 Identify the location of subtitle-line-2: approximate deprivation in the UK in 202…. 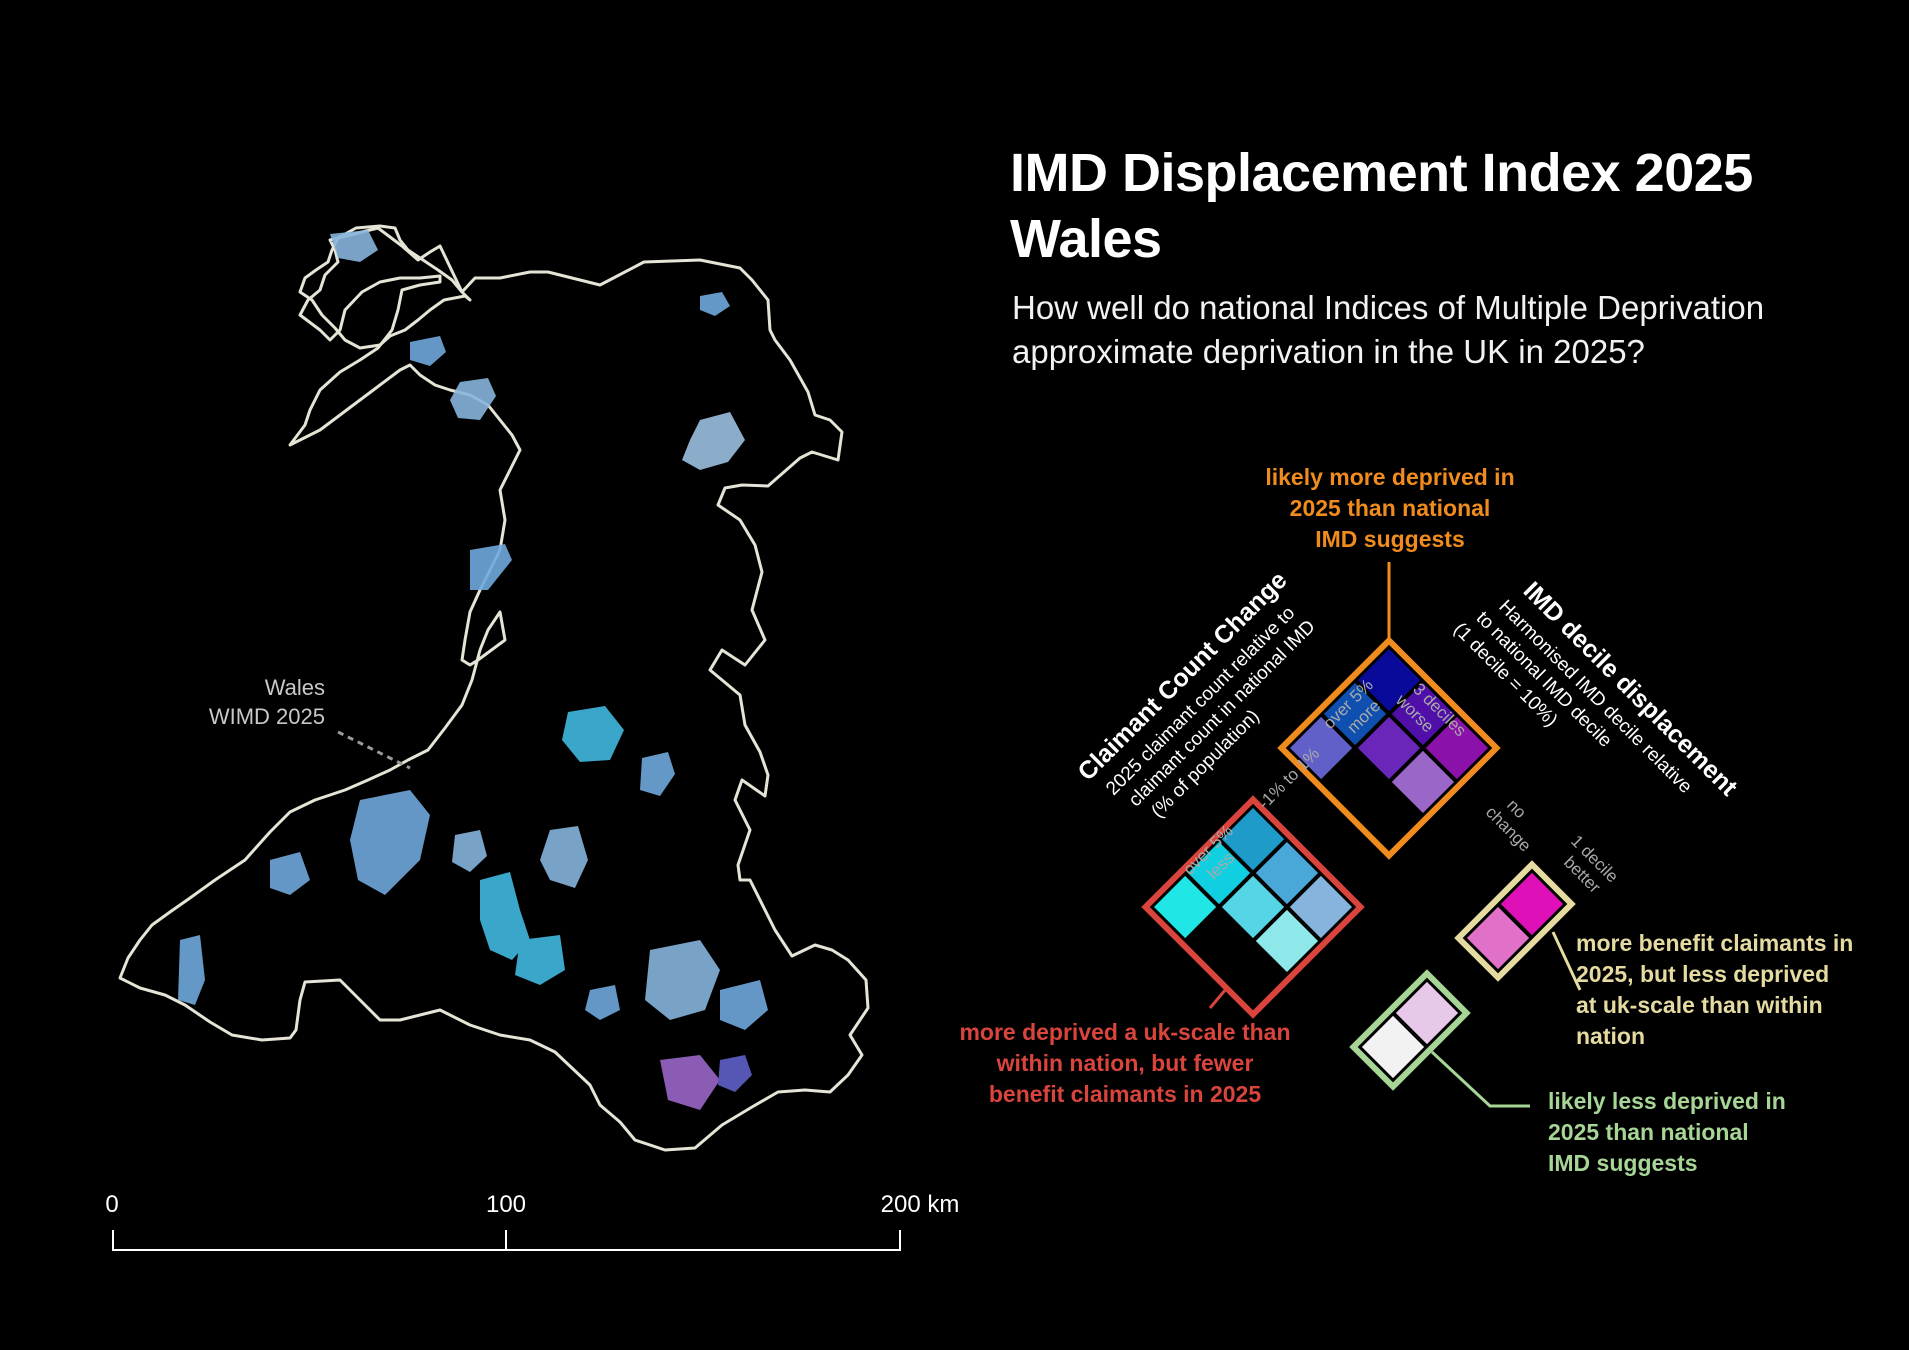
(1328, 351).